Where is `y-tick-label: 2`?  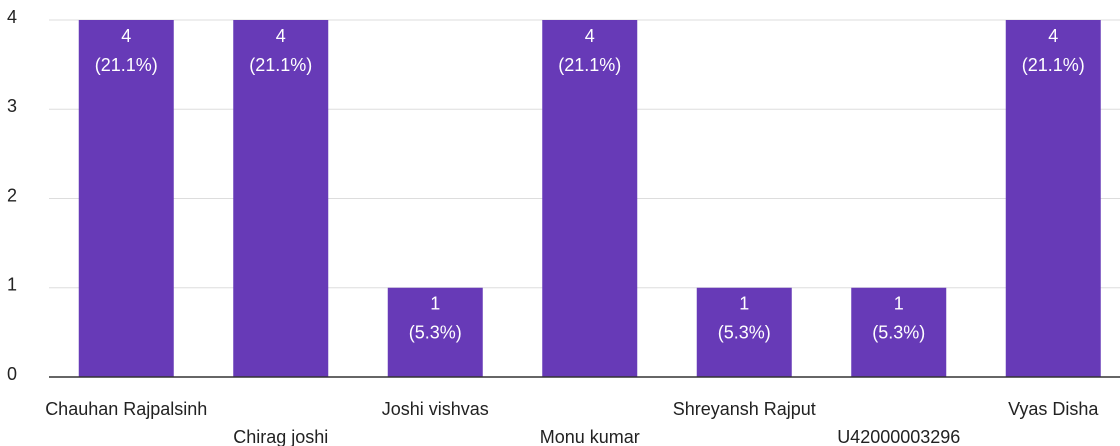 y-tick-label: 2 is located at coordinates (12, 195).